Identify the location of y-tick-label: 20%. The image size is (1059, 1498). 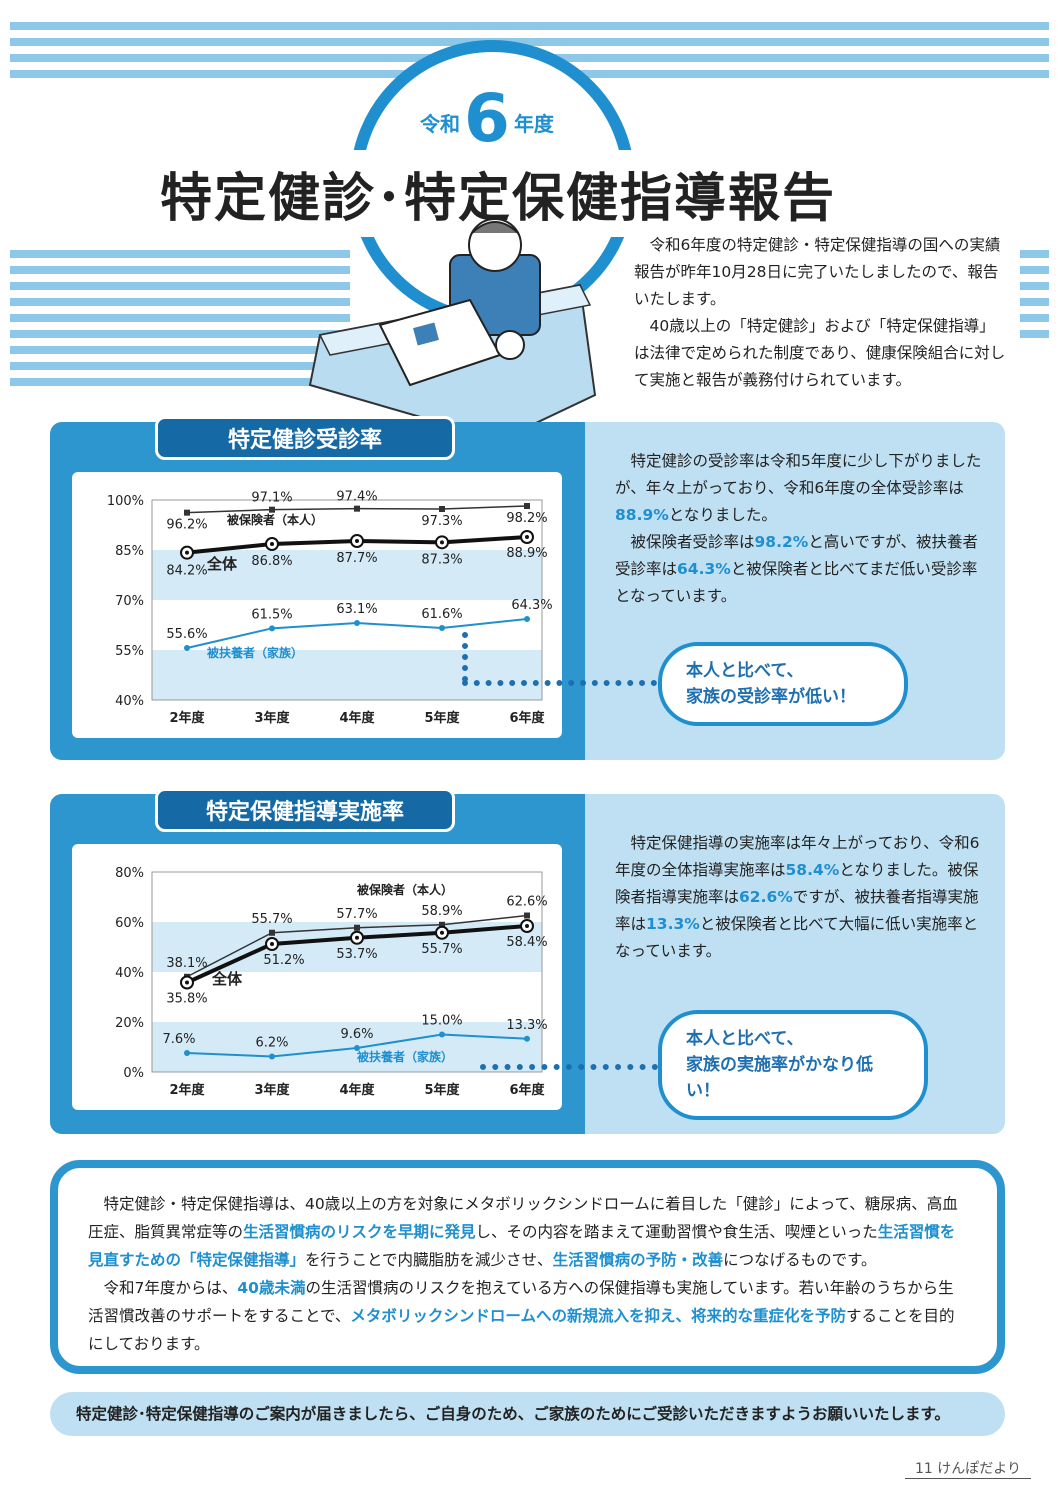
(129, 1023).